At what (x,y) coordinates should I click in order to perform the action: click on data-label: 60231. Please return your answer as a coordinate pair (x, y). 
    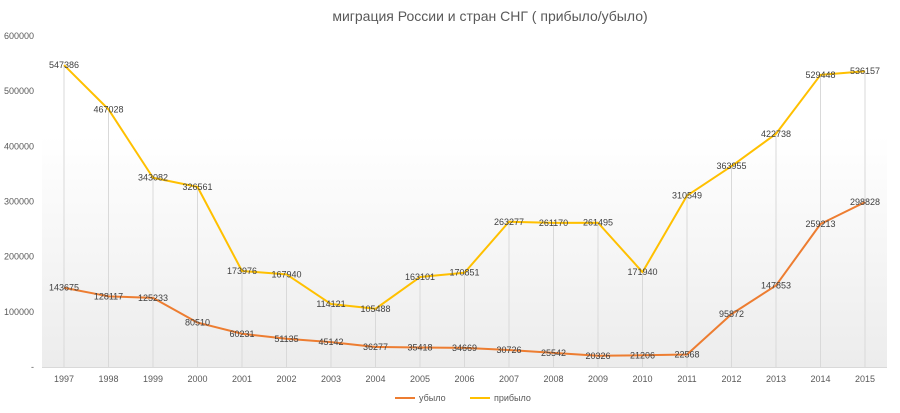
    Looking at the image, I should click on (241, 334).